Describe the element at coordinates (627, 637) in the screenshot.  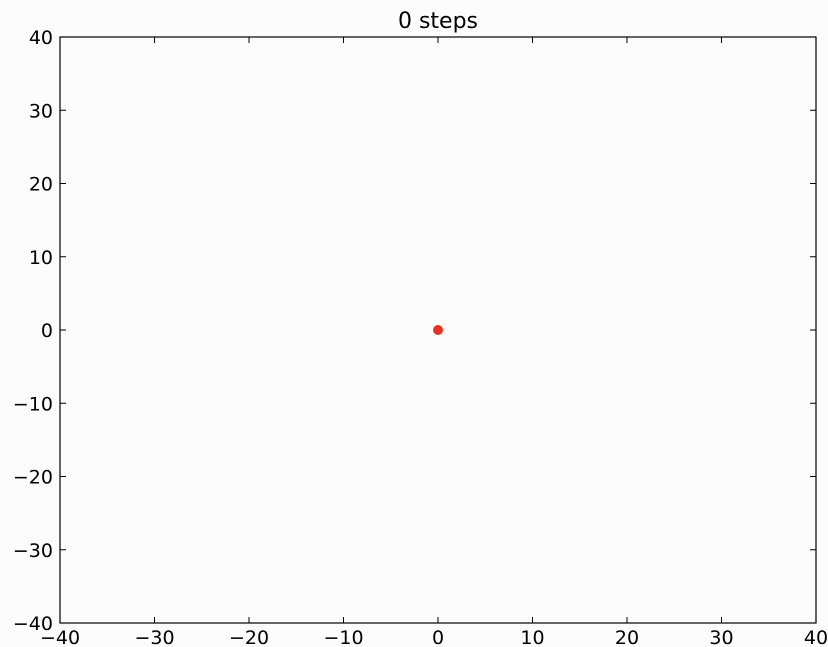
I see `x-tick-label: 20` at that location.